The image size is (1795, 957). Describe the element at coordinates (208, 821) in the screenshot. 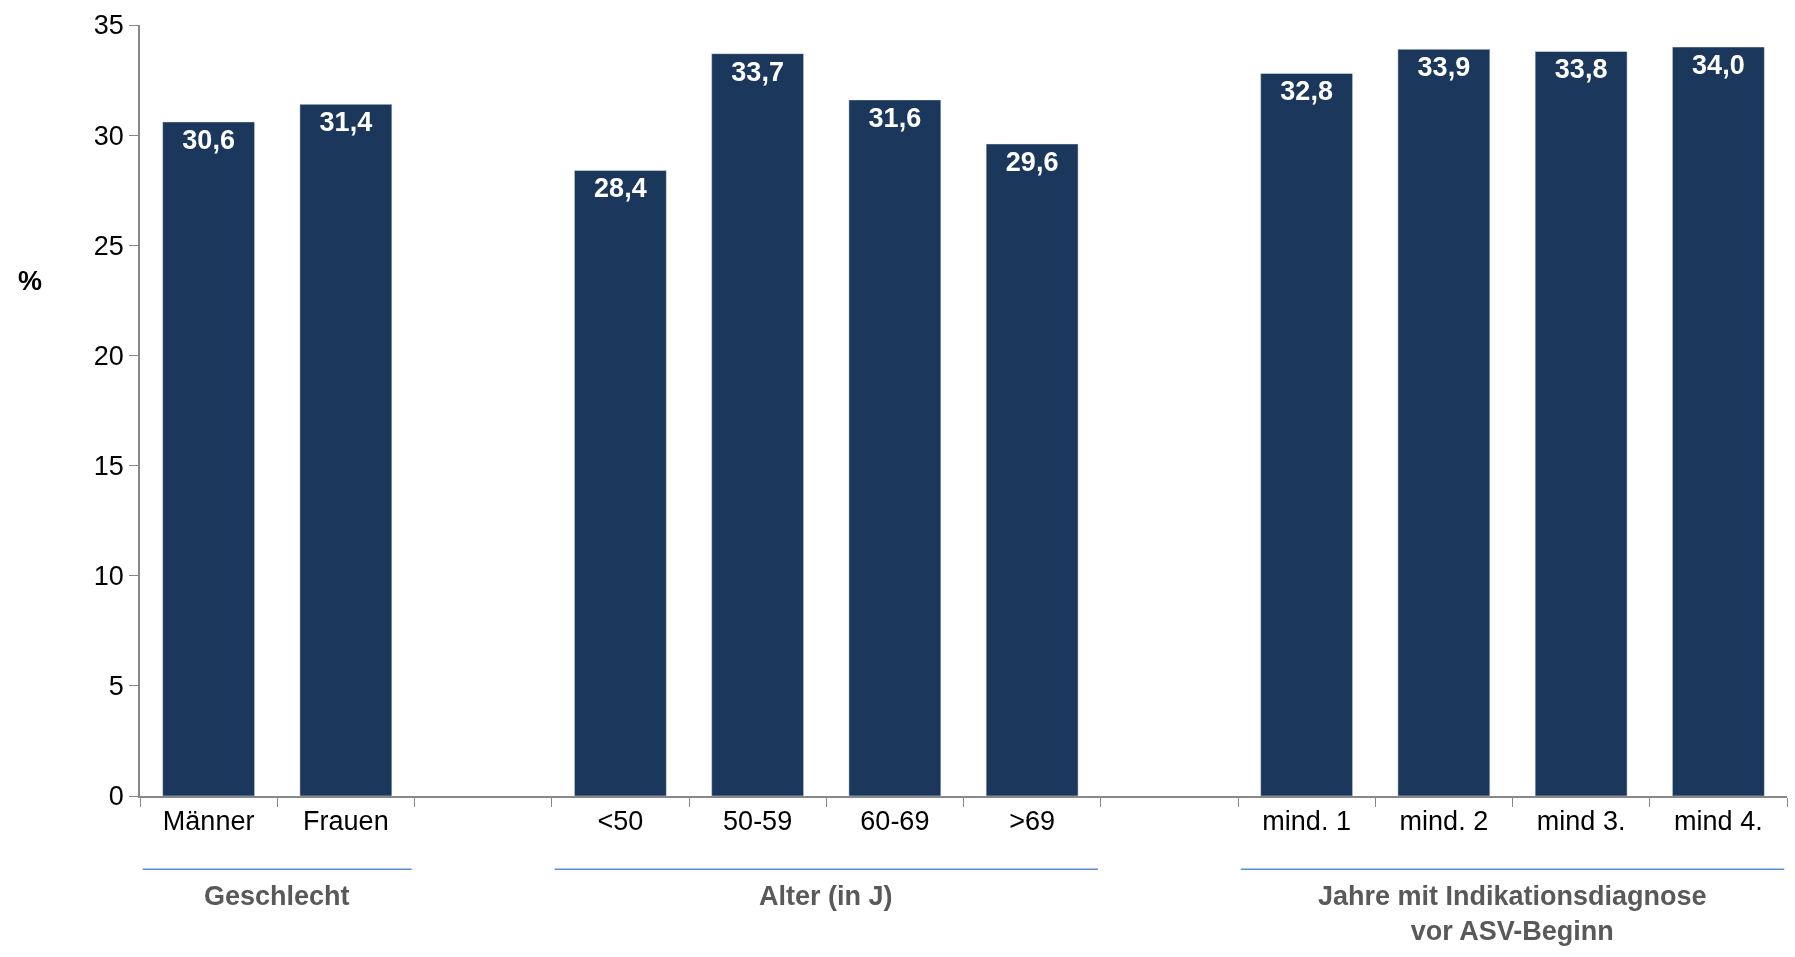

I see `x-tick-label: Männer` at that location.